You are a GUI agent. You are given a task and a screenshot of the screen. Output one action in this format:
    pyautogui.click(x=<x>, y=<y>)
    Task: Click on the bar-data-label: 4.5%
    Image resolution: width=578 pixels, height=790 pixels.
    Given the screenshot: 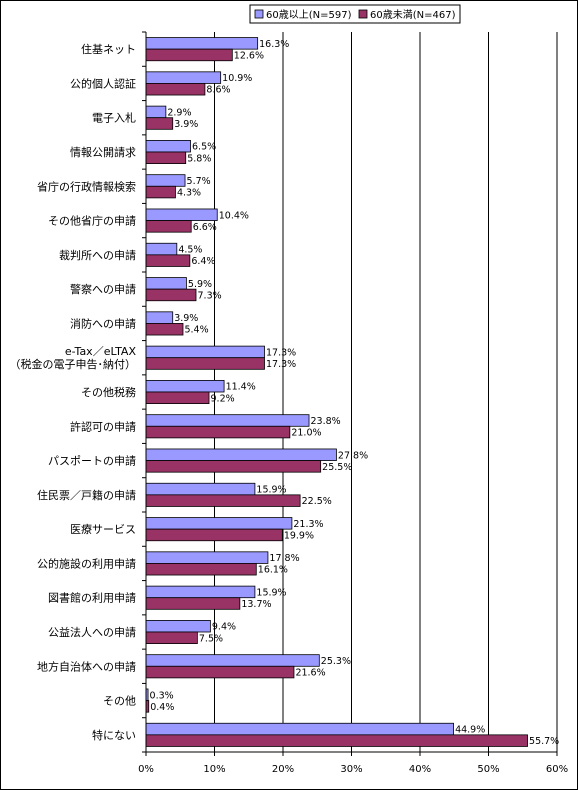 What is the action you would take?
    pyautogui.click(x=190, y=250)
    